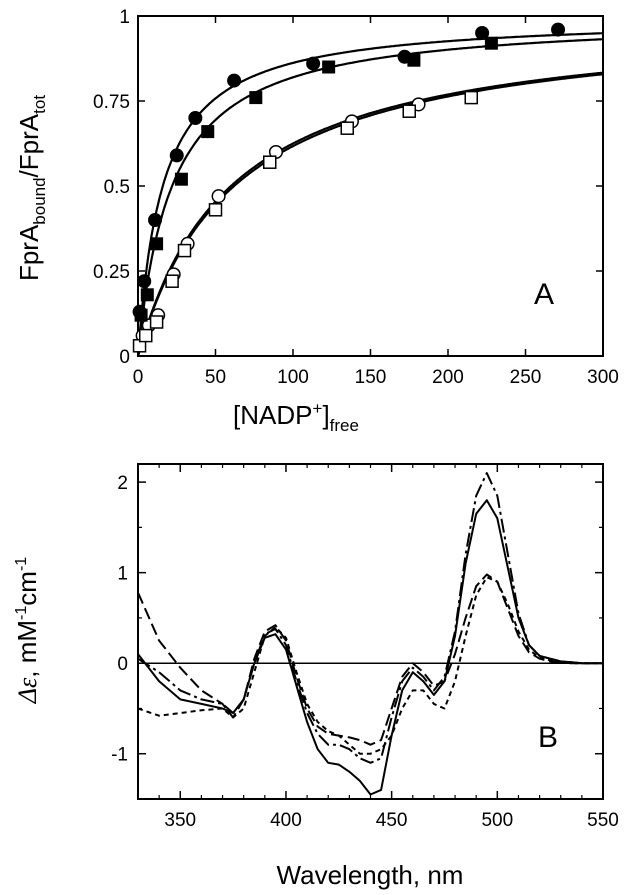 The height and width of the screenshot is (895, 625). I want to click on panel-a-x-tick-label: 300, so click(603, 377).